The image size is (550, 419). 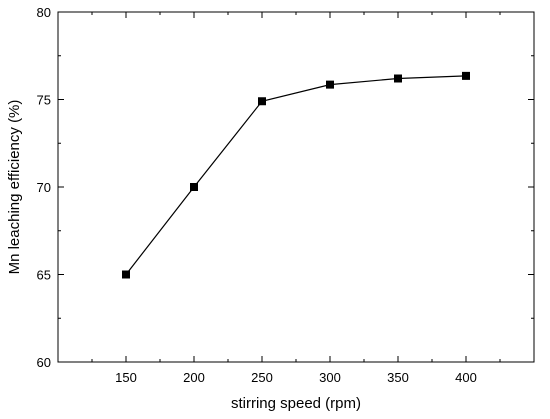 I want to click on x-tick-label: 350, so click(x=398, y=377).